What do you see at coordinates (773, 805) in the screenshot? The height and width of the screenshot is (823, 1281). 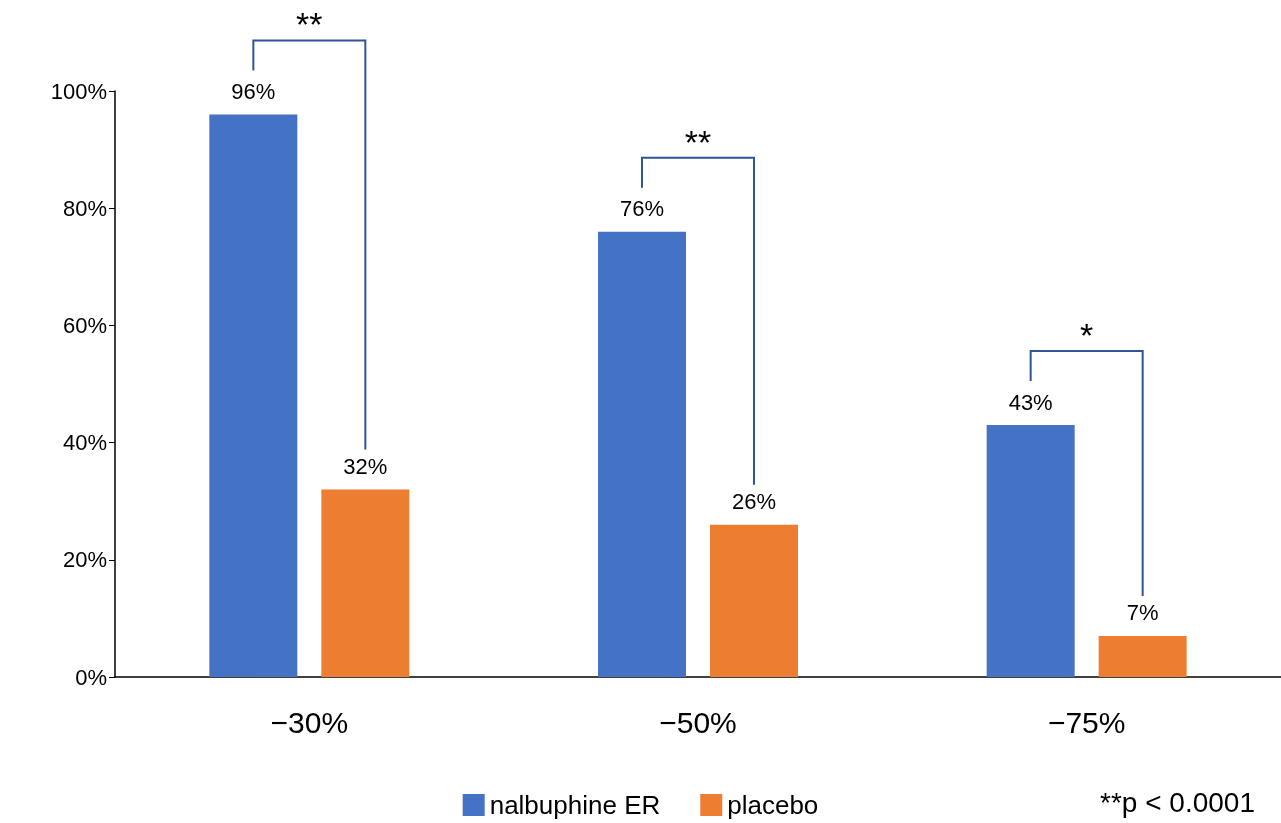 I see `legend-label: placebo` at bounding box center [773, 805].